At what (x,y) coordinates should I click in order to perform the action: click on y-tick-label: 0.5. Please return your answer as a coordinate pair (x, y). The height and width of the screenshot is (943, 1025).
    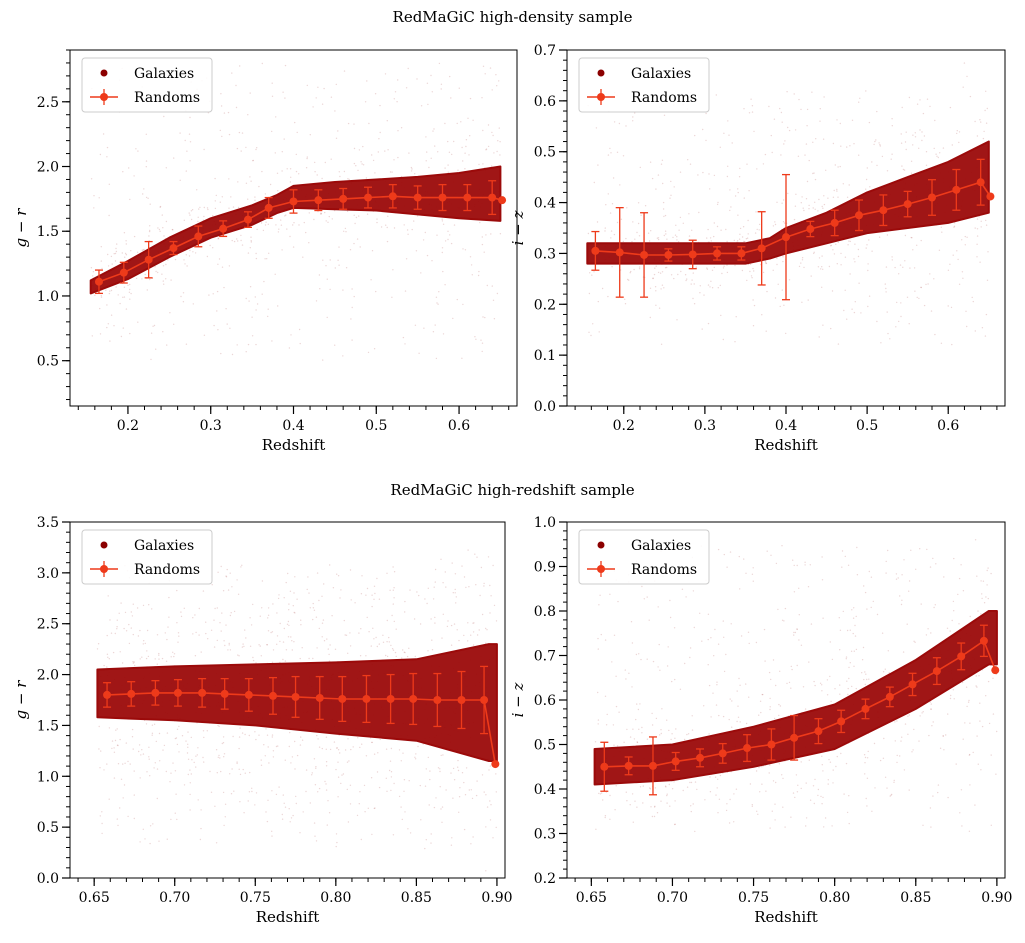
    Looking at the image, I should click on (48, 828).